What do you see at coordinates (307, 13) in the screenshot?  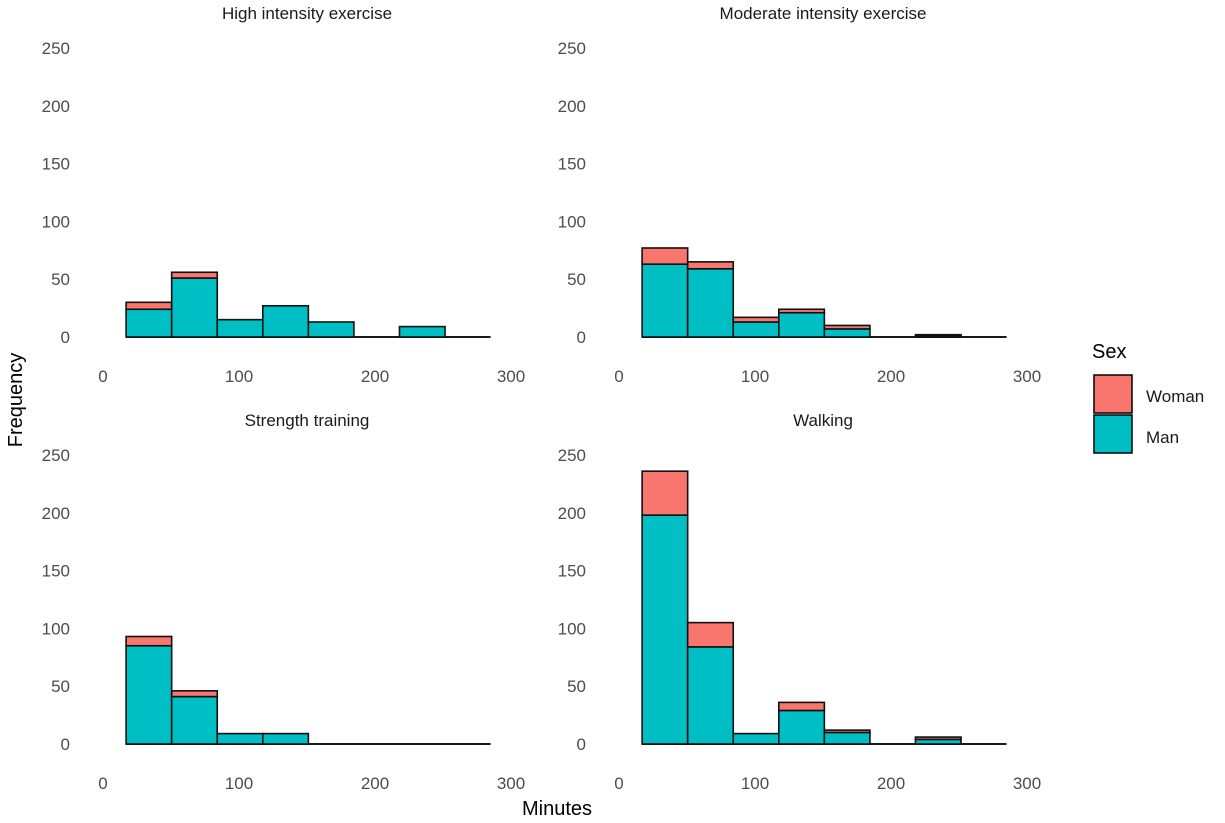 I see `panel-title: High intensity exercise` at bounding box center [307, 13].